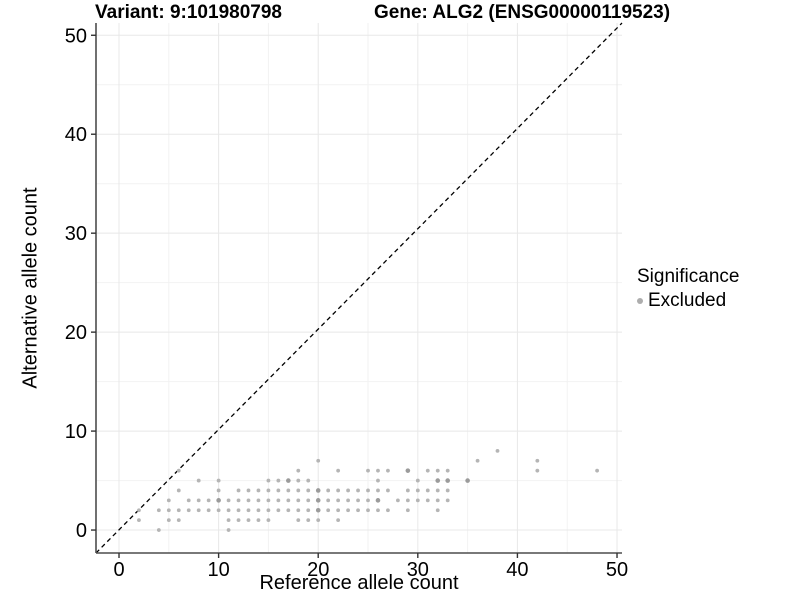  Describe the element at coordinates (688, 289) in the screenshot. I see `legend: Significance Excluded` at that location.